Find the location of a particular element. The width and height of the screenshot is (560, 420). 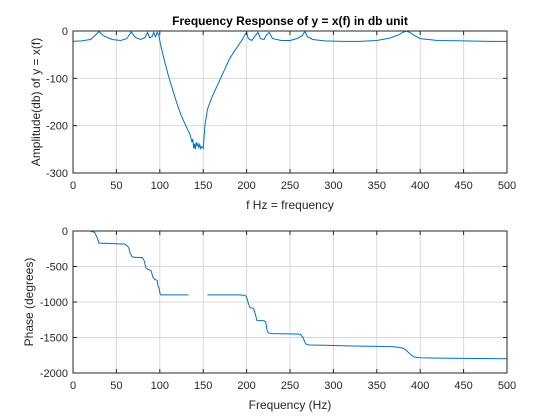

amplitude-xlabel: f Hz = frequency is located at coordinates (290, 205).